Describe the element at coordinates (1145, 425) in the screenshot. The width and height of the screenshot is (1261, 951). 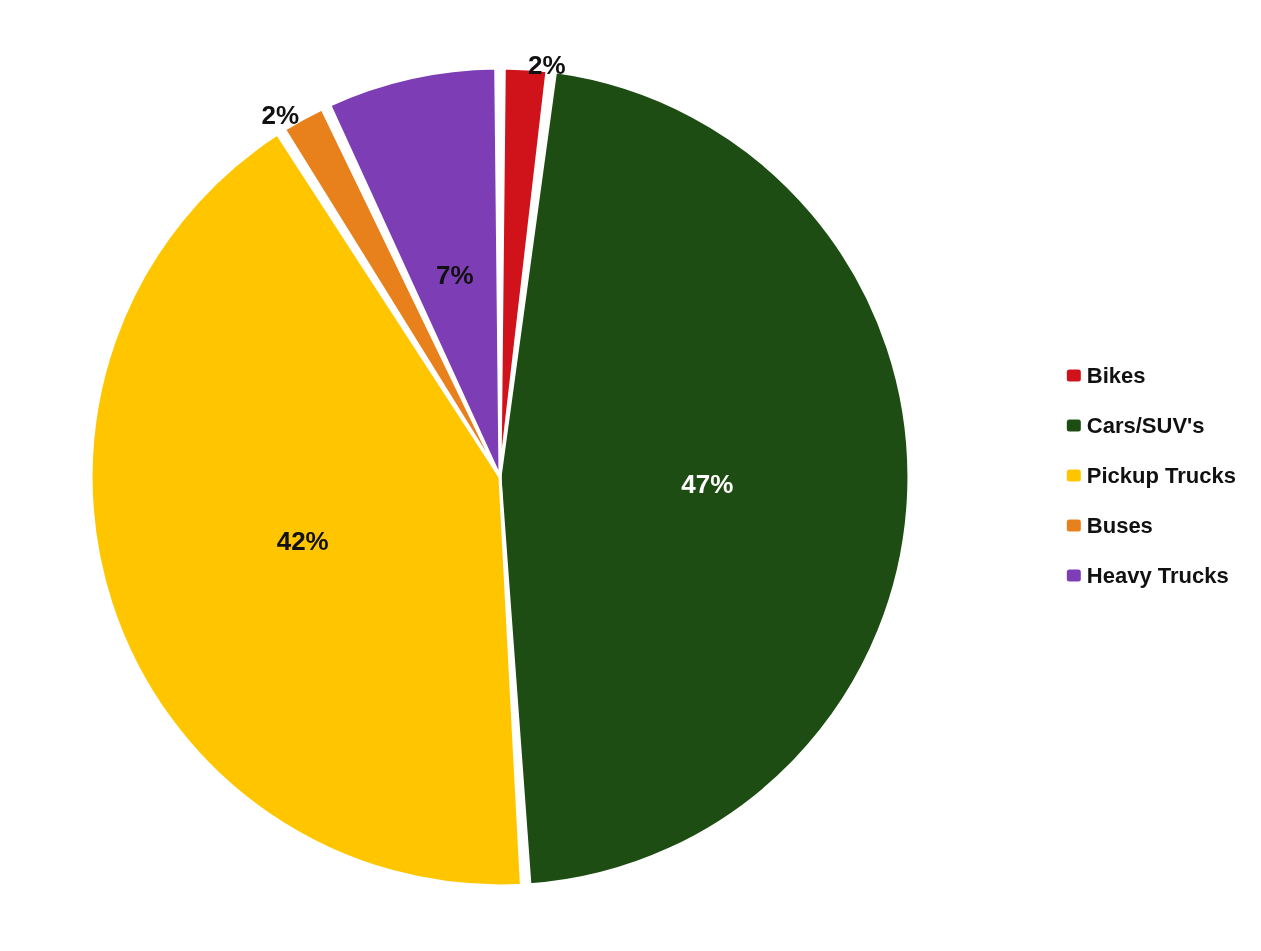
I see `legend-label: Cars/SUV's` at that location.